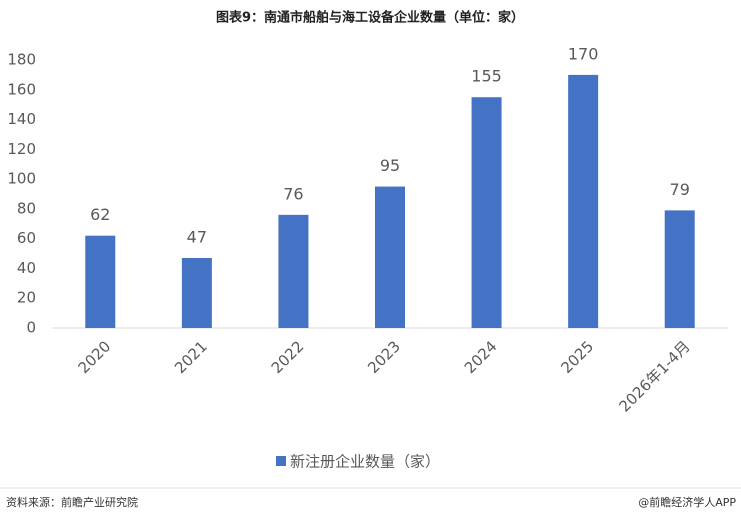  Describe the element at coordinates (26, 268) in the screenshot. I see `y-tick-label: 40` at that location.